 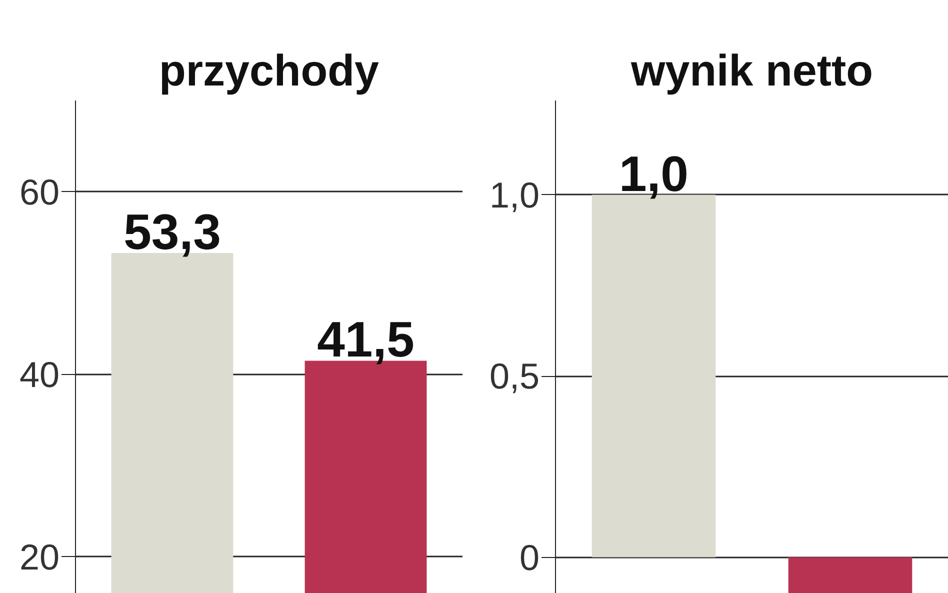 I want to click on data-label: 1,0, so click(x=653, y=174).